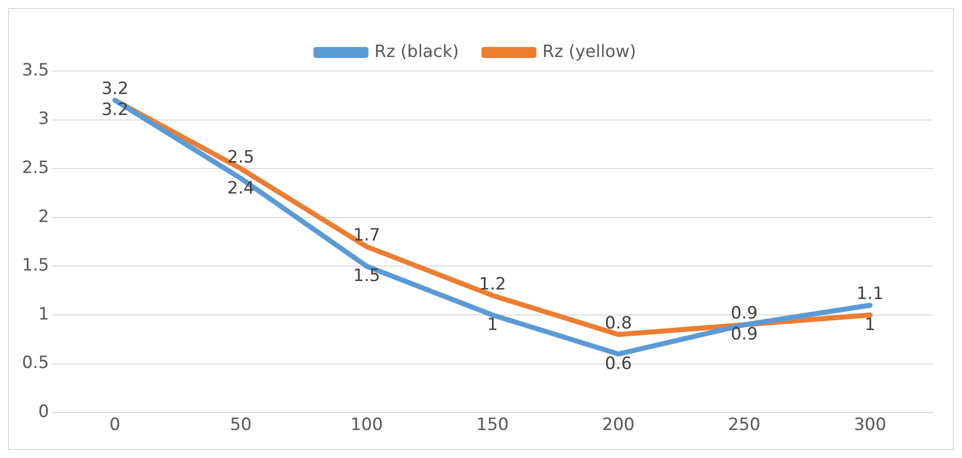 This screenshot has width=962, height=458. What do you see at coordinates (870, 425) in the screenshot?
I see `x-tick-label: 300` at bounding box center [870, 425].